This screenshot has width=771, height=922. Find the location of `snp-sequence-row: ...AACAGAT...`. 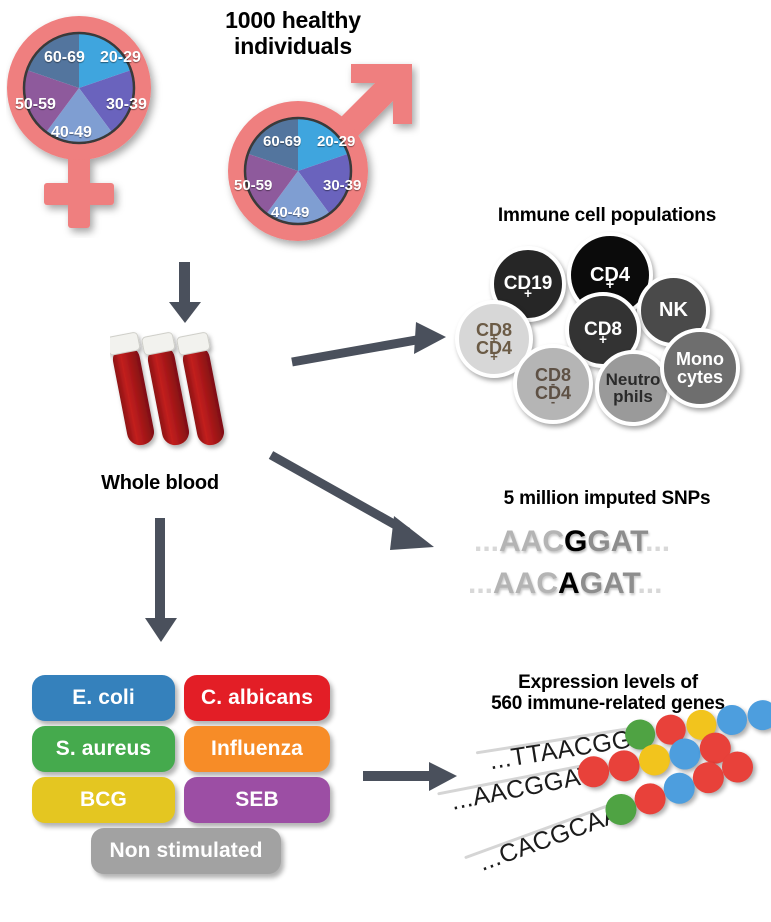

snp-sequence-row: ...AACAGAT... is located at coordinates (565, 584).